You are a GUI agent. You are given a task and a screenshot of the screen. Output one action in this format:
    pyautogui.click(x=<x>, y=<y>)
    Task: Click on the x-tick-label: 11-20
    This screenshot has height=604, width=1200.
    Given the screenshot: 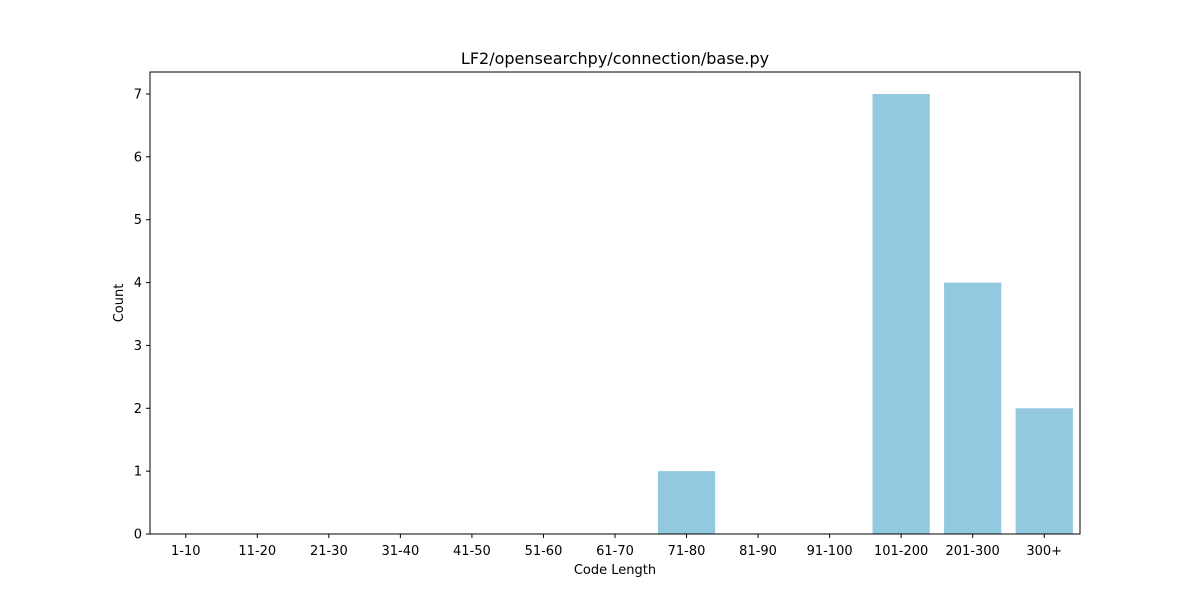 What is the action you would take?
    pyautogui.click(x=257, y=551)
    